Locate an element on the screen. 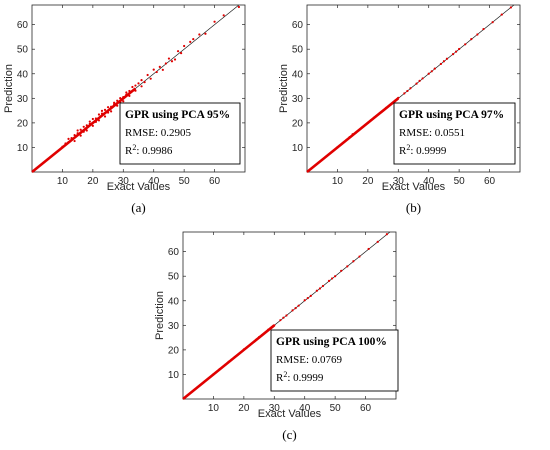  metrics-annotation: GPR using PCA 95% RMSE: 0.2905 R2: 0.9986 is located at coordinates (180, 133).